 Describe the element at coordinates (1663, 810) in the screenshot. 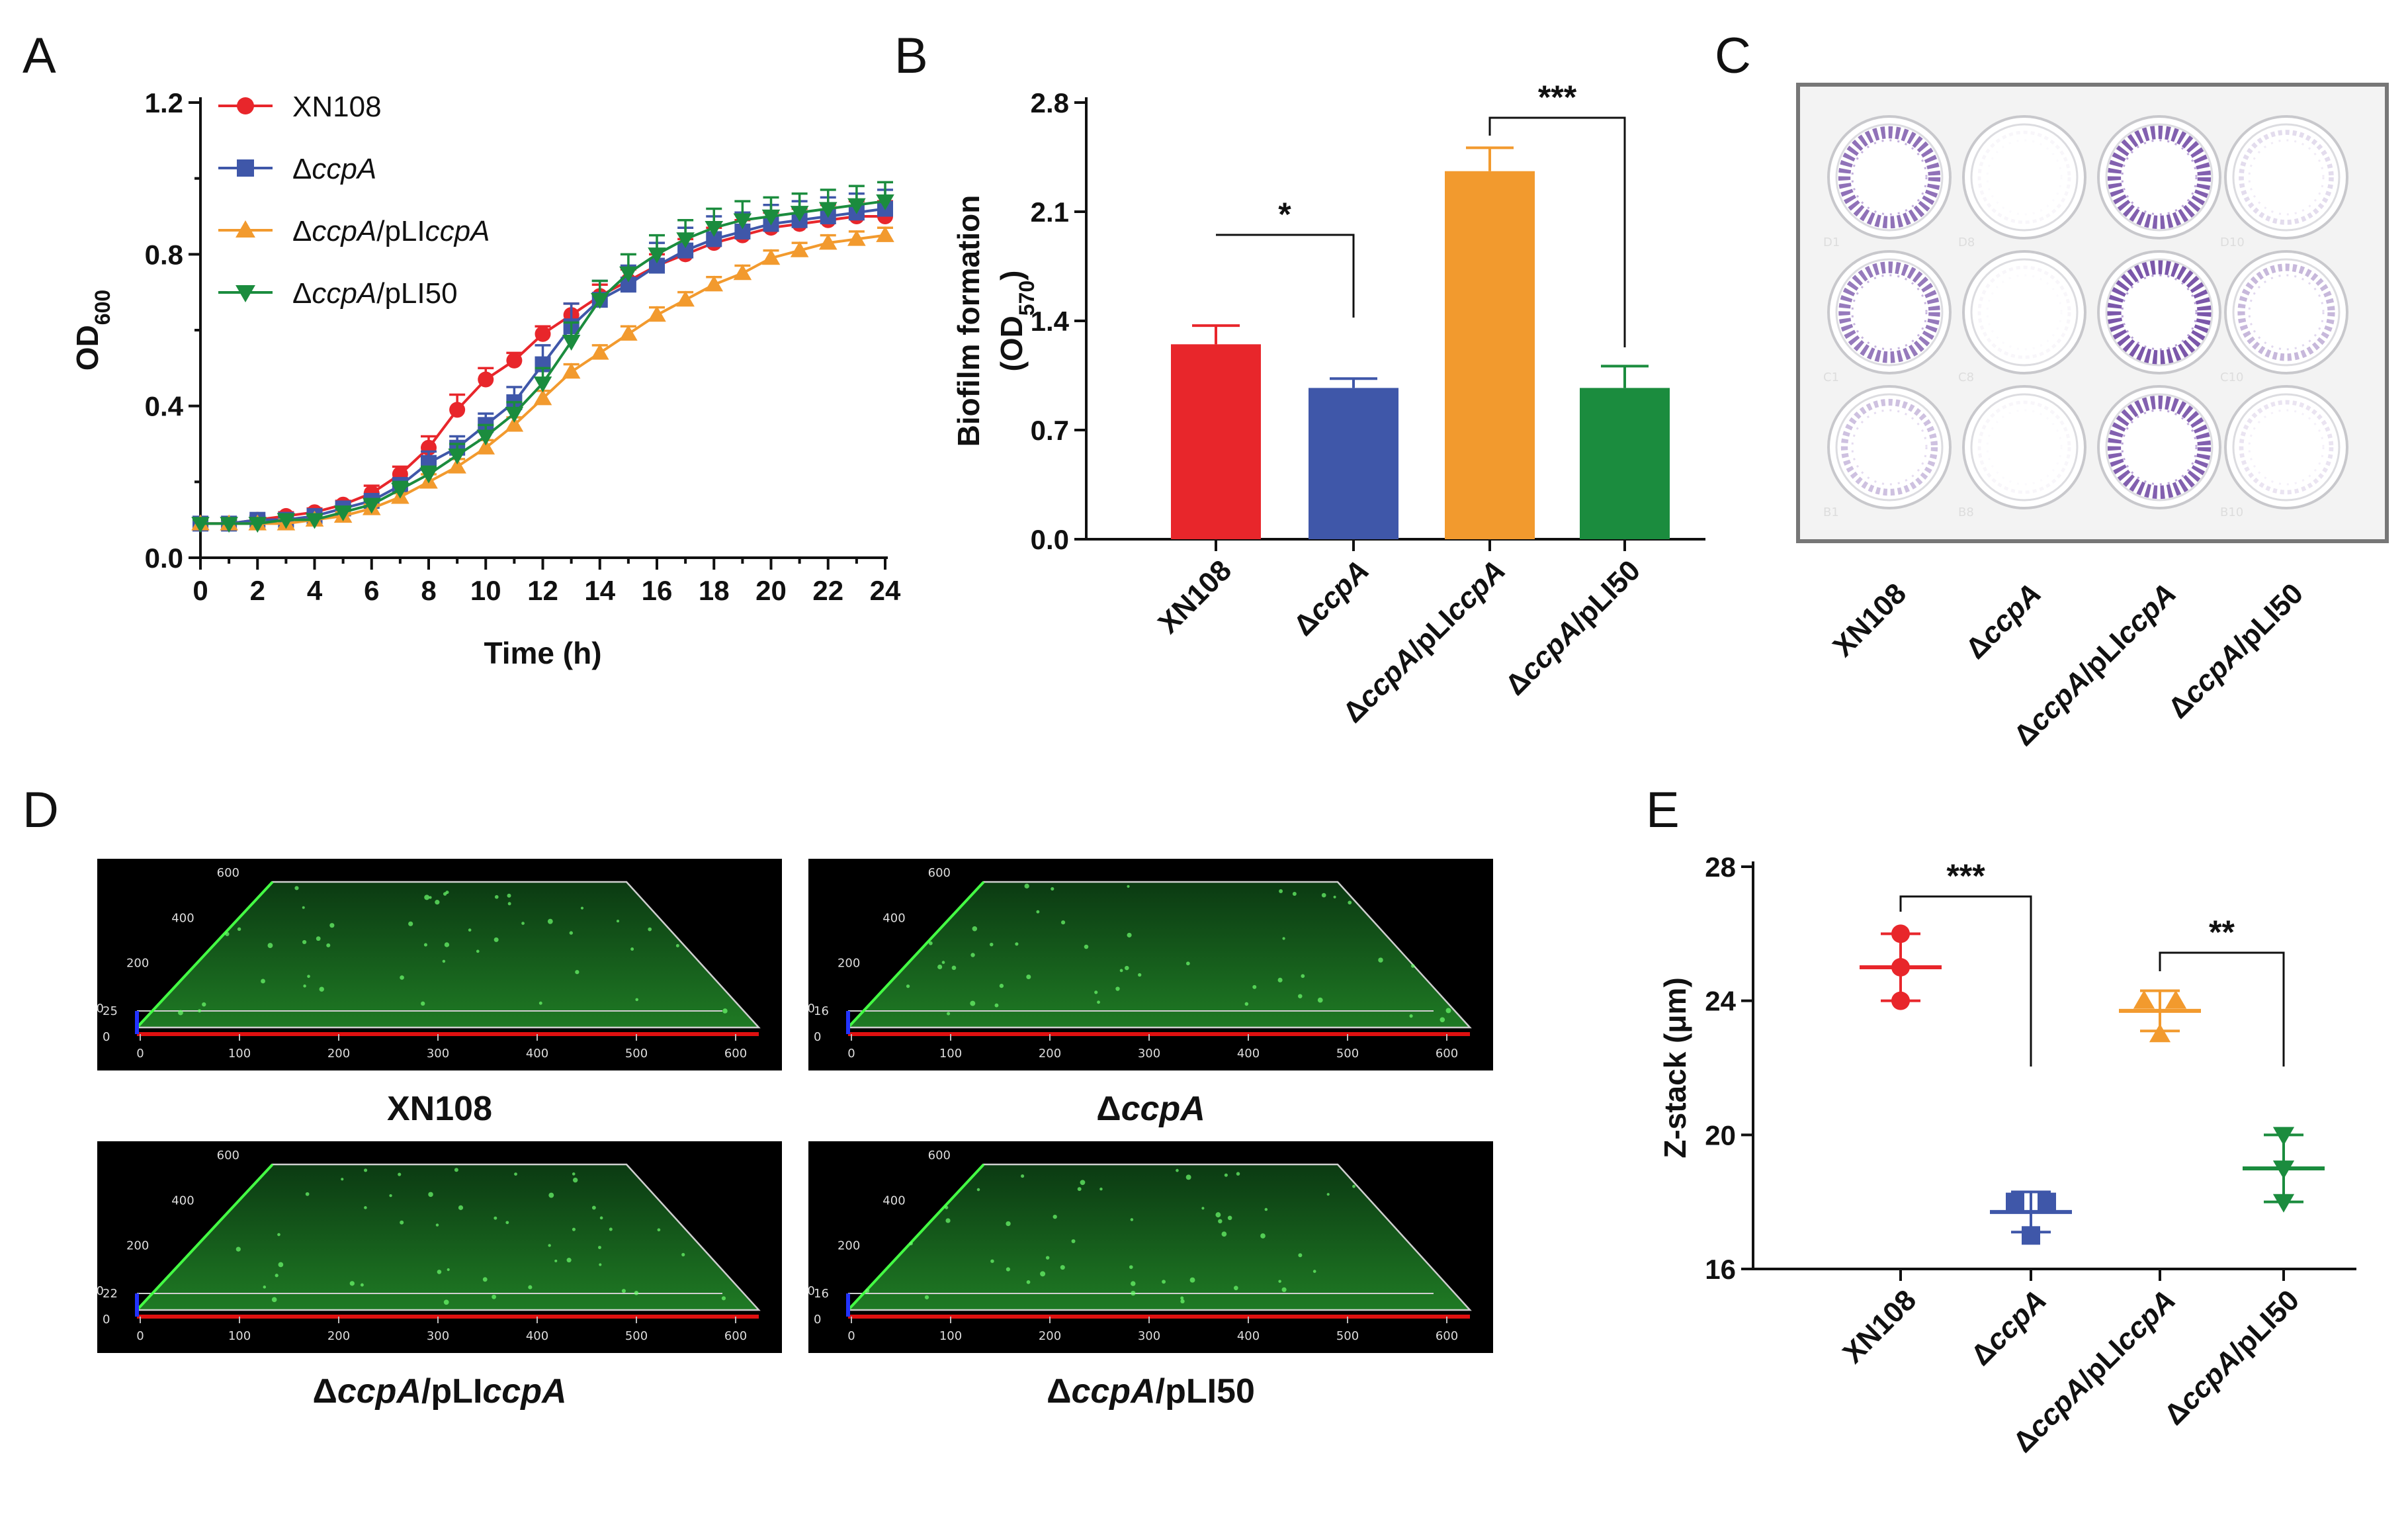

I see `panel-label-e: E` at that location.